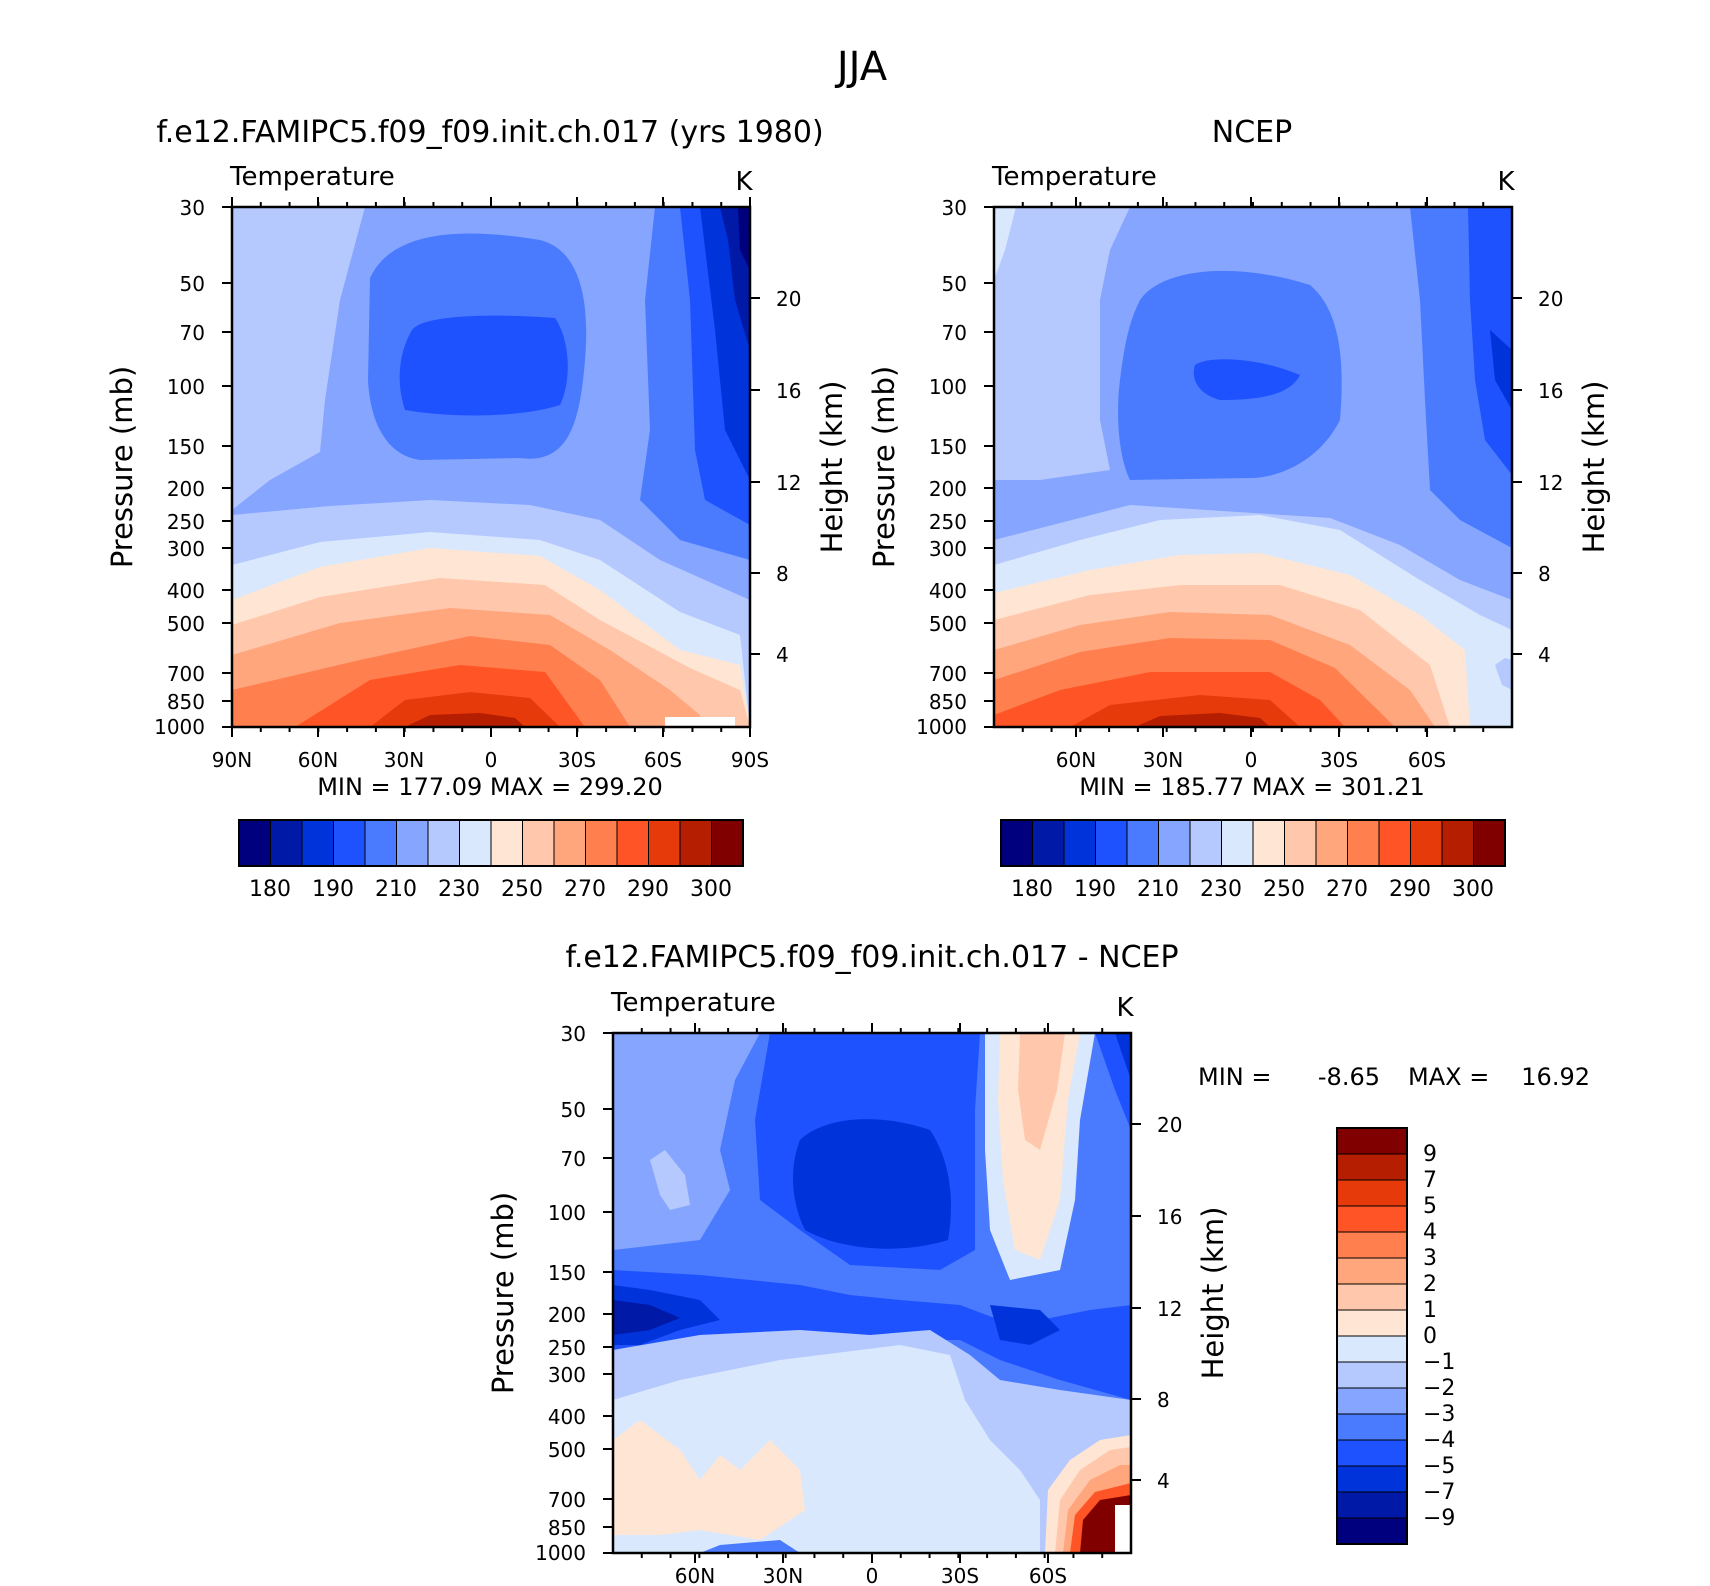 The width and height of the screenshot is (1710, 1586). I want to click on panel-model-contours, so click(491, 467).